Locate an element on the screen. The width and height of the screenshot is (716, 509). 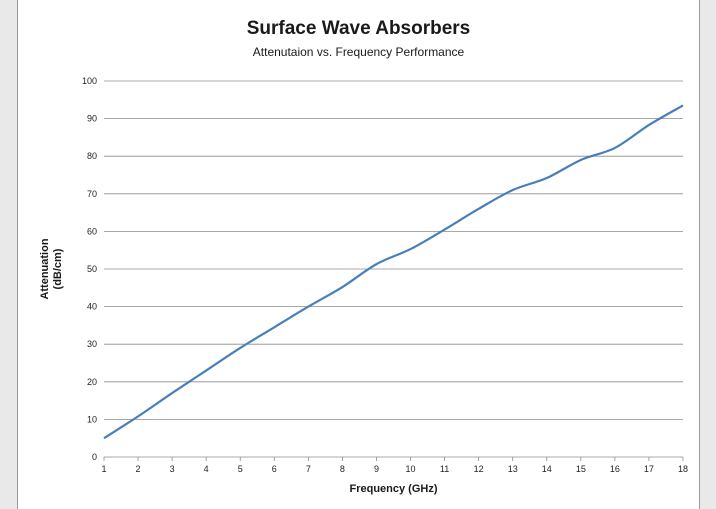
x-tick-label: 9 is located at coordinates (376, 469).